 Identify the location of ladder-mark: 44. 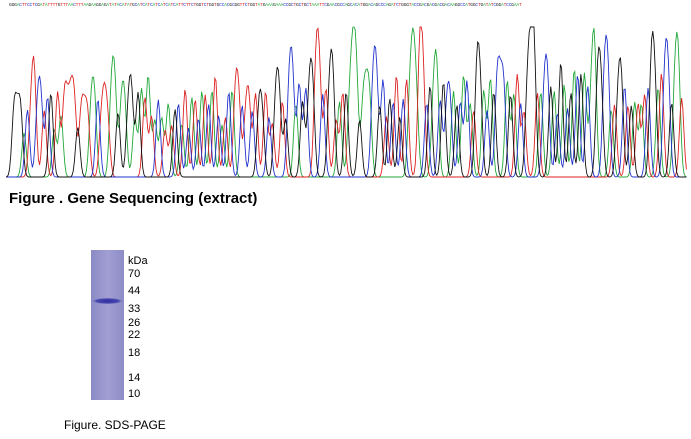
(134, 291).